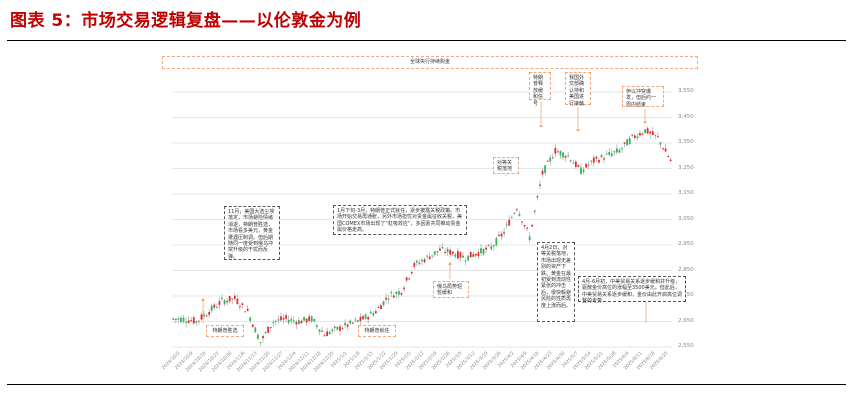  Describe the element at coordinates (686, 116) in the screenshot. I see `y-tick-label: 3,450` at that location.